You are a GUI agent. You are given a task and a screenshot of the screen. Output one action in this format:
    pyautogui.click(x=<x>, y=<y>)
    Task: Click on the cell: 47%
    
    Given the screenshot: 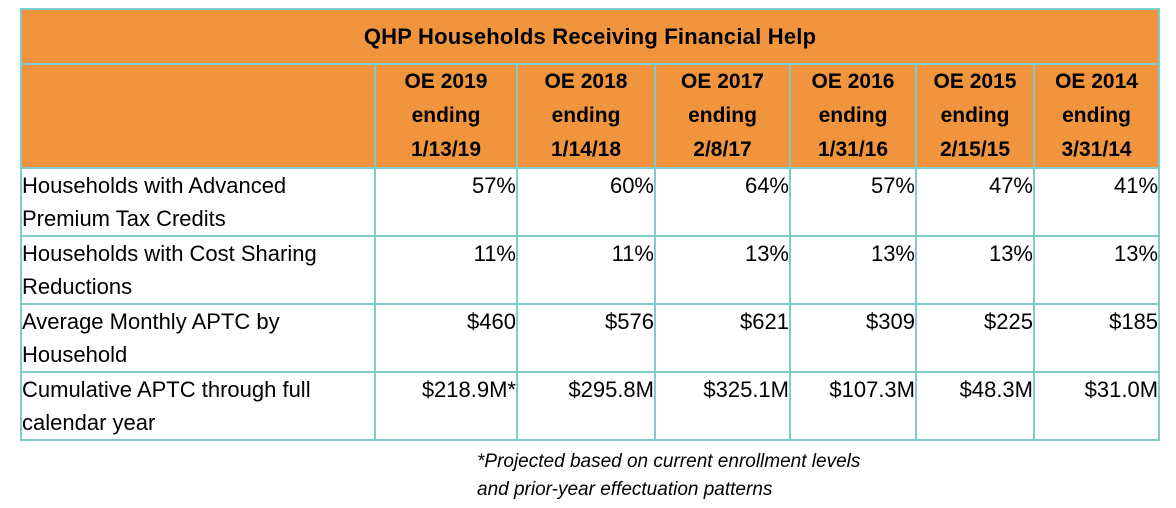 What is the action you would take?
    pyautogui.click(x=975, y=202)
    